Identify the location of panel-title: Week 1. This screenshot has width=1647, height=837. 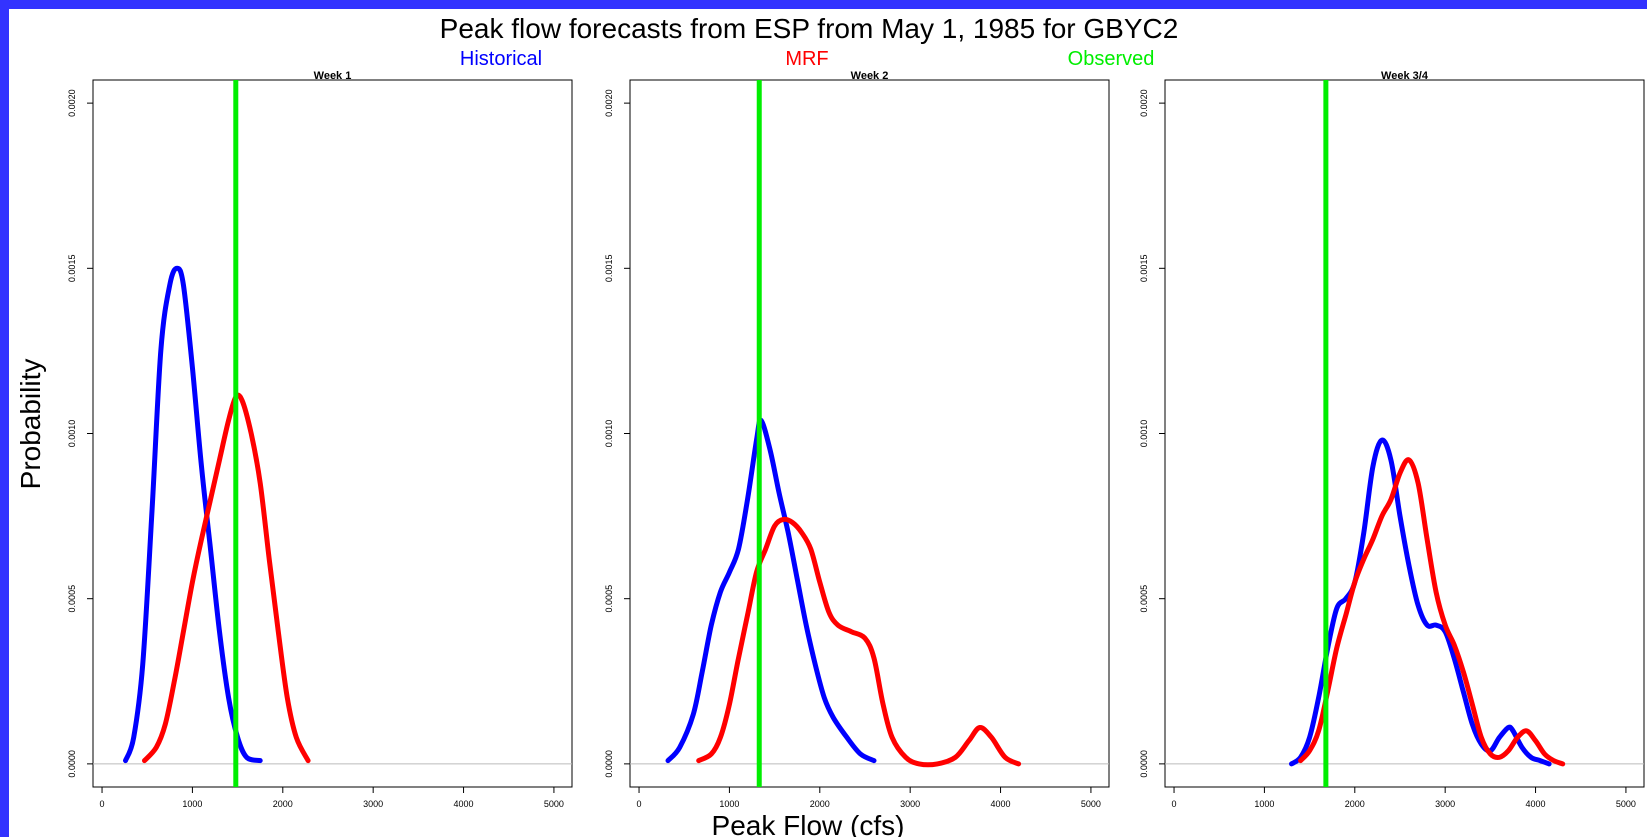
(333, 76).